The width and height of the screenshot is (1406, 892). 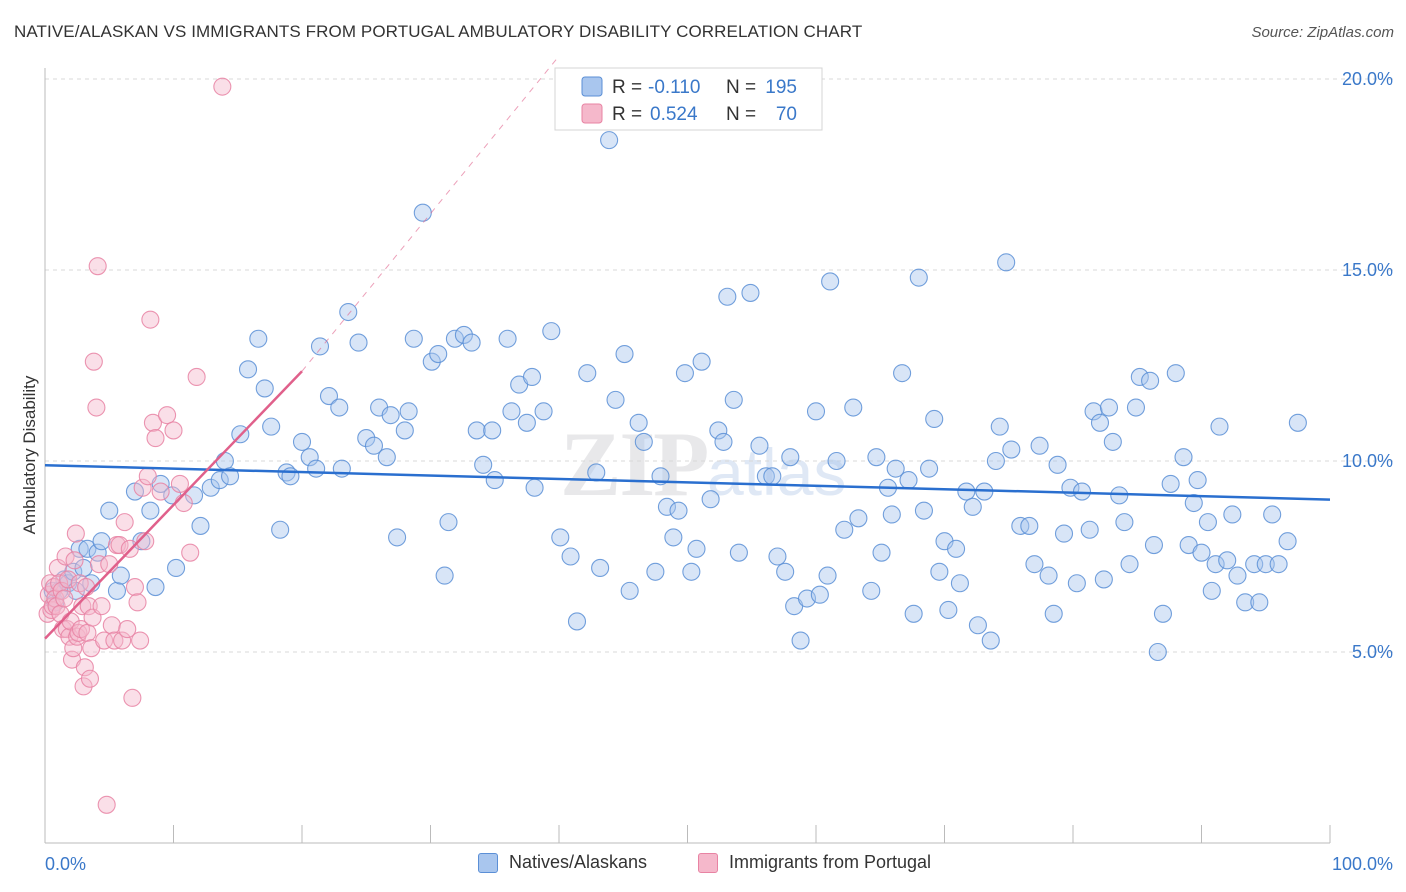 What do you see at coordinates (786, 114) in the screenshot?
I see `legend-n-value-pink: 70` at bounding box center [786, 114].